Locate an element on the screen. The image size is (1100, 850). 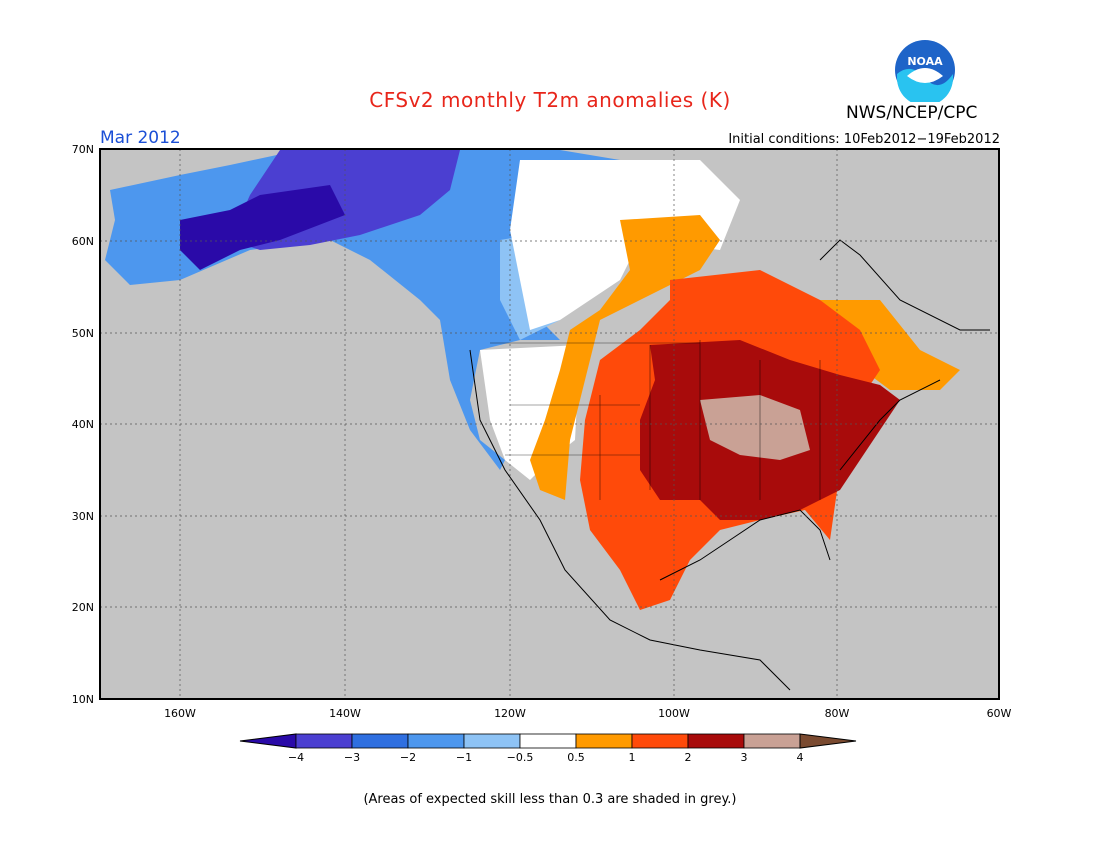
colorbar-label: 0.5 is located at coordinates (576, 757).